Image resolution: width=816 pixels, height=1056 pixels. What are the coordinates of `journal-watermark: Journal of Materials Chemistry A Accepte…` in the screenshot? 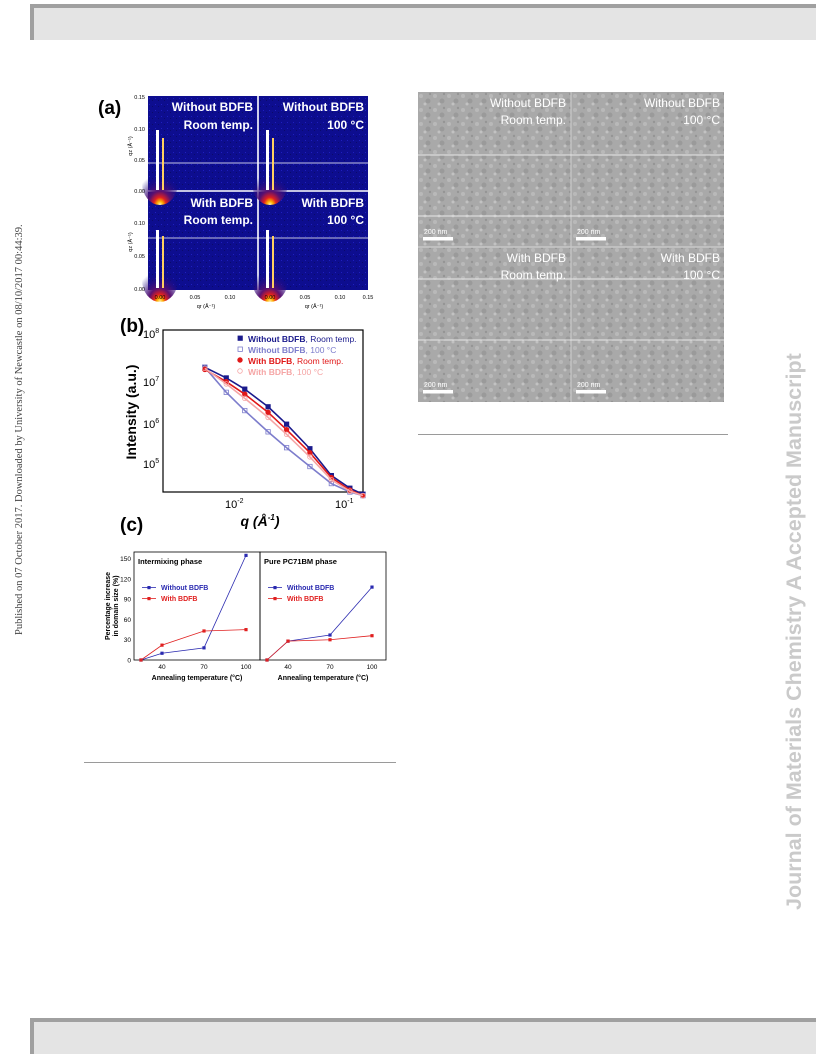 It's located at (796, 525).